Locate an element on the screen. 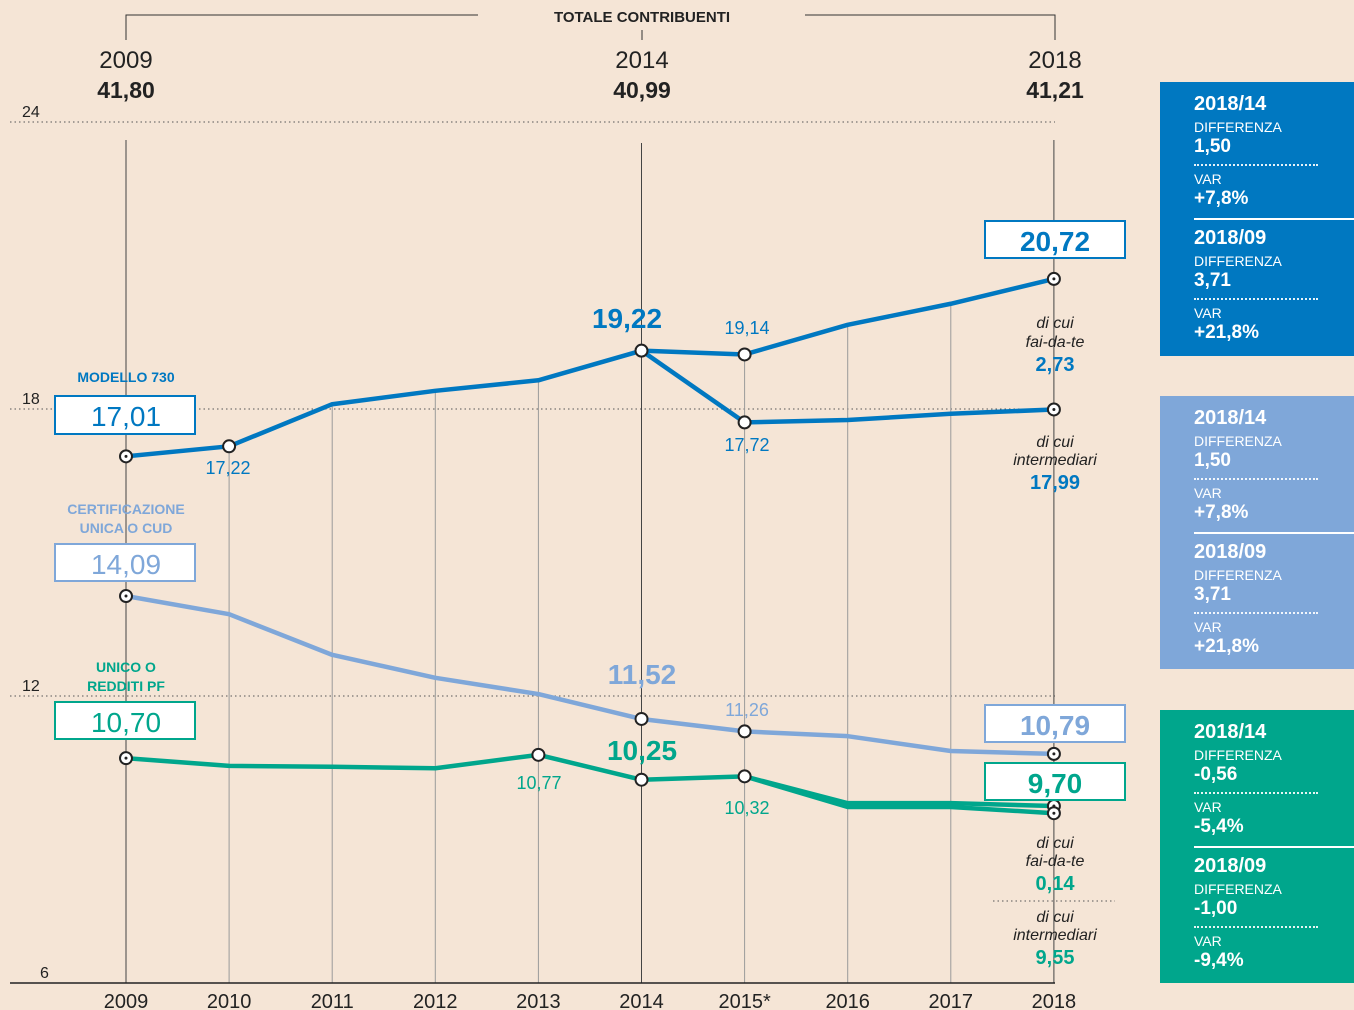 This screenshot has width=1354, height=1010. x-tick-label: 2015* is located at coordinates (744, 1000).